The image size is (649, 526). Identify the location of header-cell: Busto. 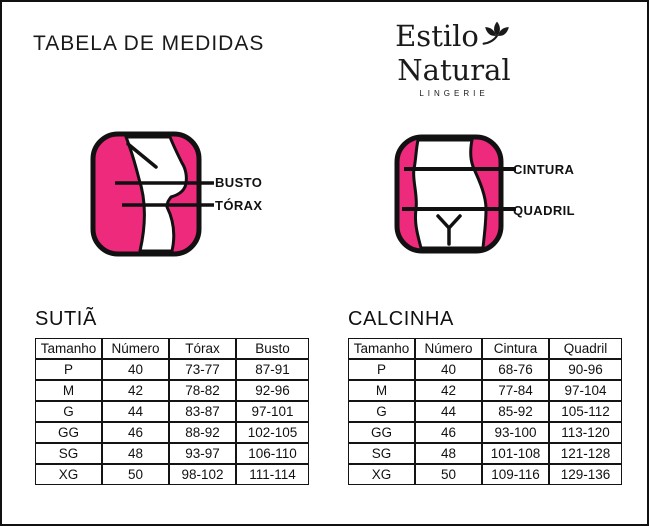
(272, 348).